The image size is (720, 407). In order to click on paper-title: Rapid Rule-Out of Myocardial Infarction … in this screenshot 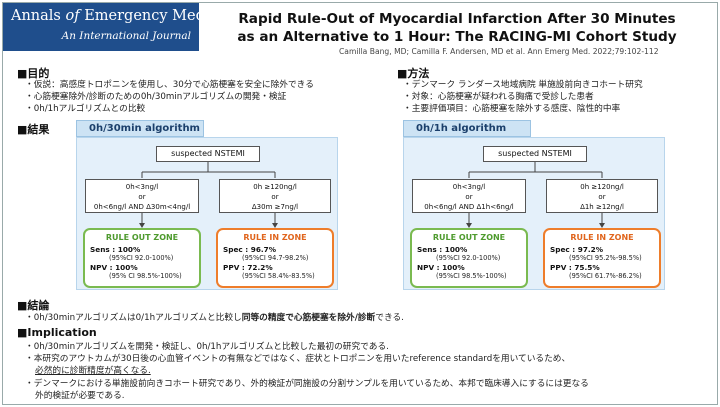, I will do `click(457, 28)`.